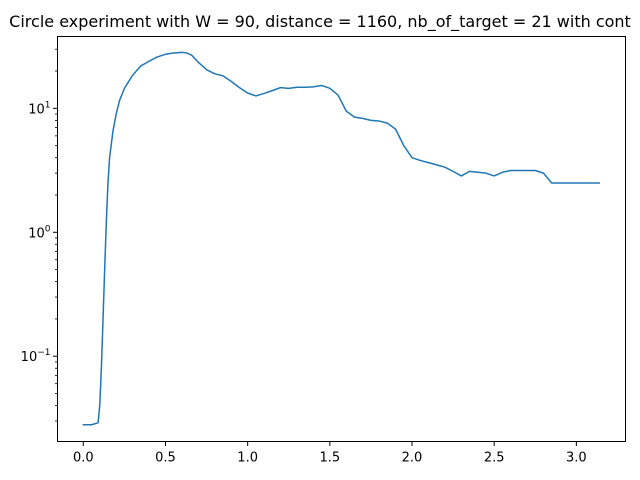  What do you see at coordinates (36, 356) in the screenshot?
I see `y-tick-label: 10⁻¹` at bounding box center [36, 356].